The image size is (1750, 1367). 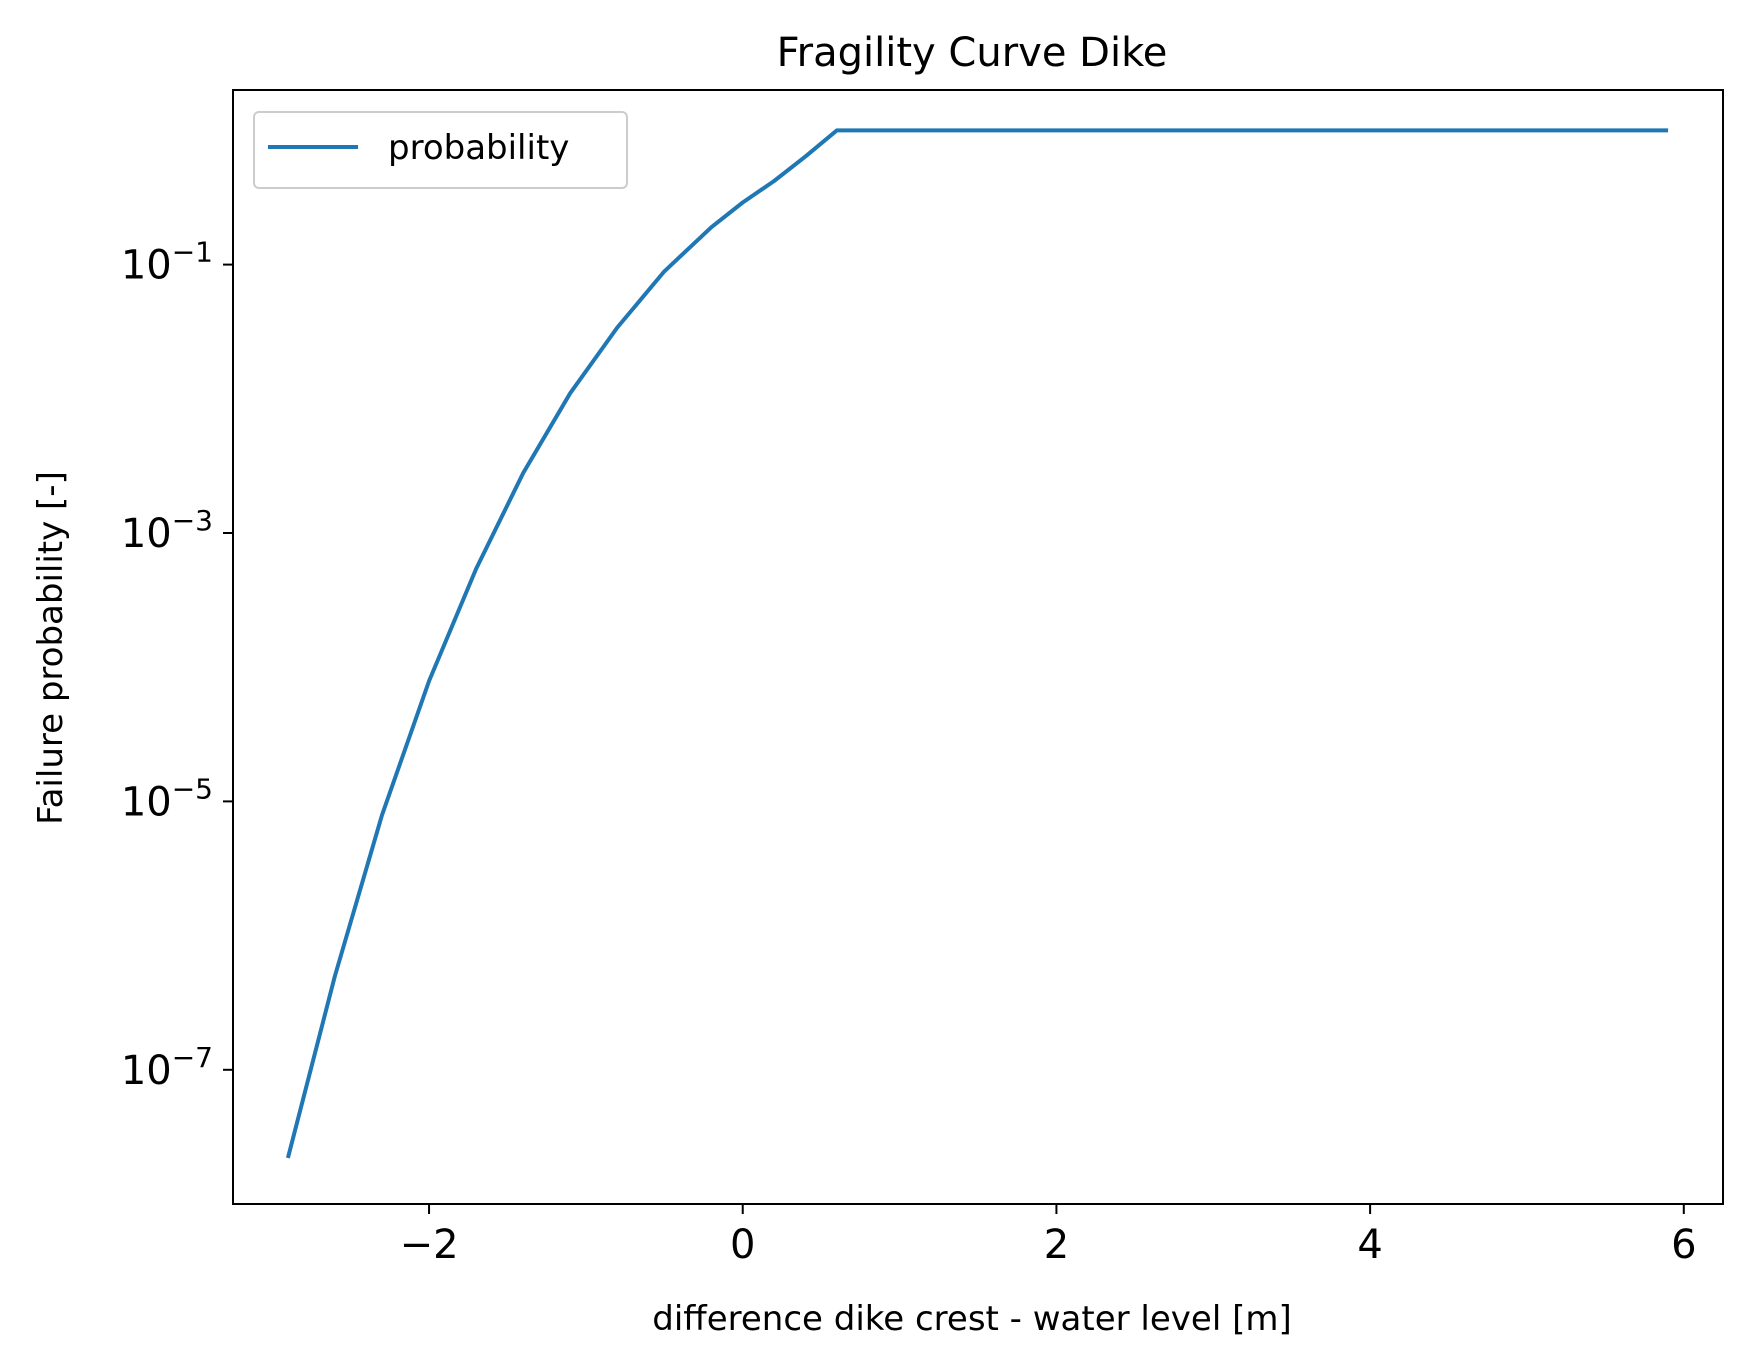 I want to click on y-axis-ticks: 10⁻¹ 10⁻³ 10⁻⁵ 10⁻⁷, so click(x=177, y=665).